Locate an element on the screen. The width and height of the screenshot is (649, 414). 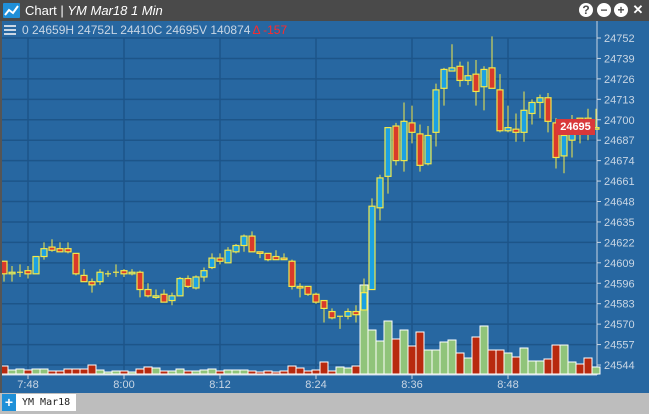
price-change: Δ -157 is located at coordinates (269, 30).